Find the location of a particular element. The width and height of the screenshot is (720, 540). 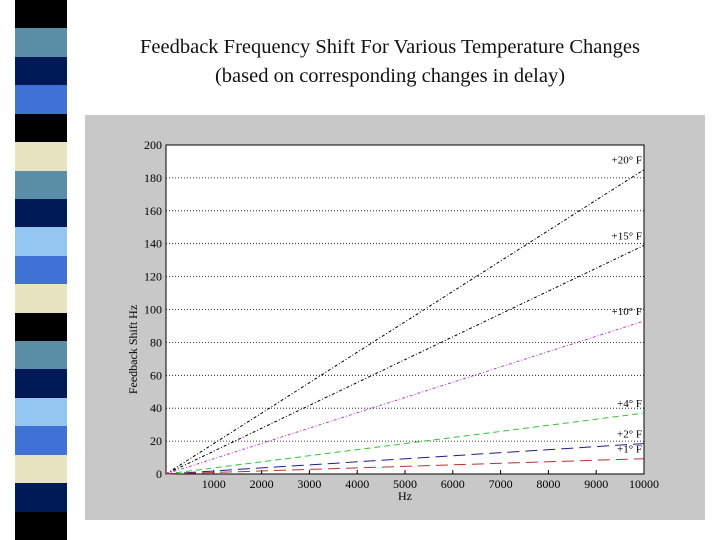

series-label: +10° F is located at coordinates (627, 312).